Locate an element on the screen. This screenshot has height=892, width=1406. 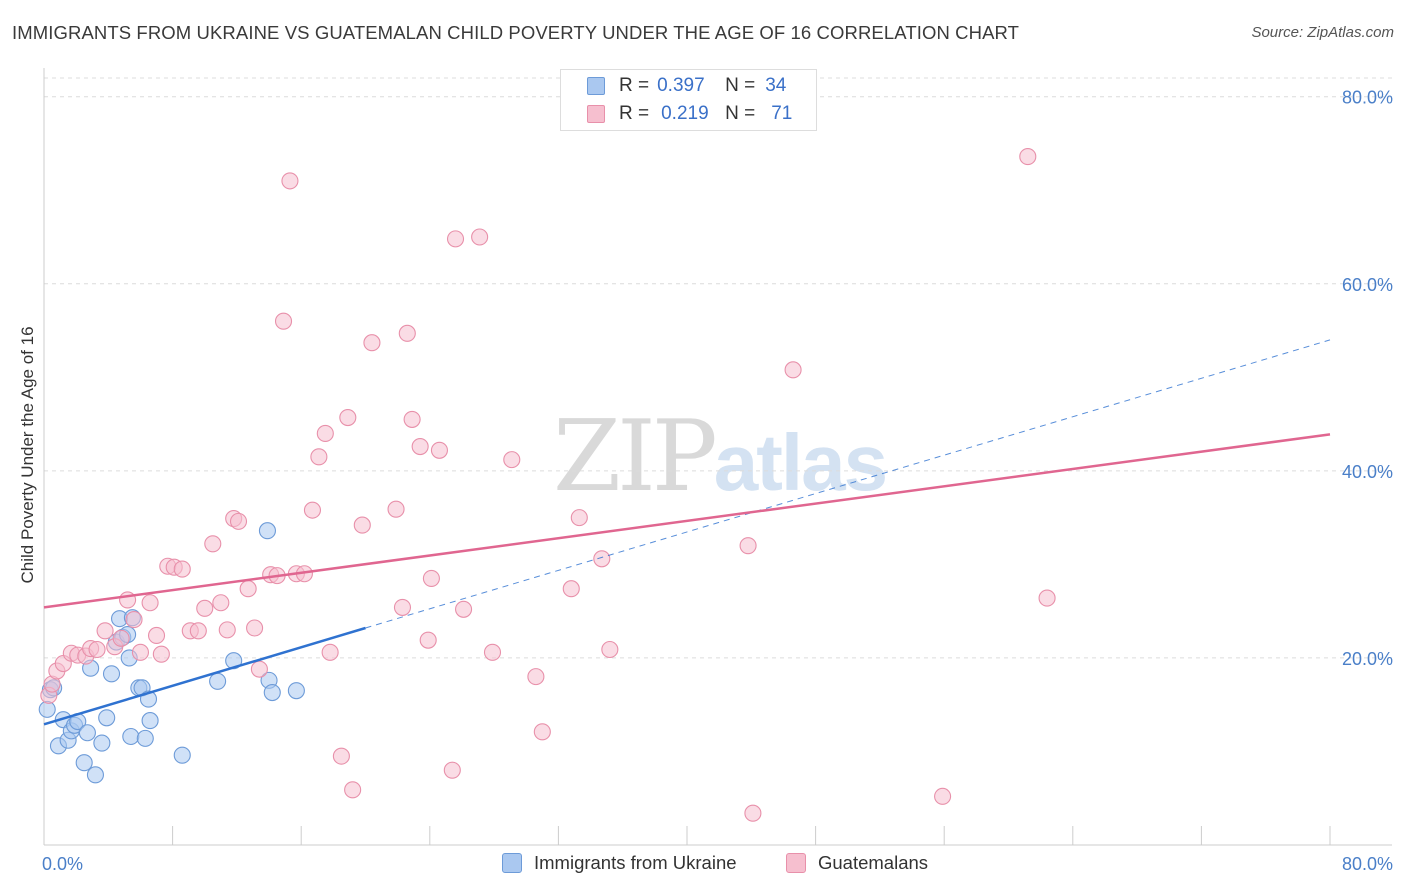
ukraine-trend-line is located at coordinates (204, 676).